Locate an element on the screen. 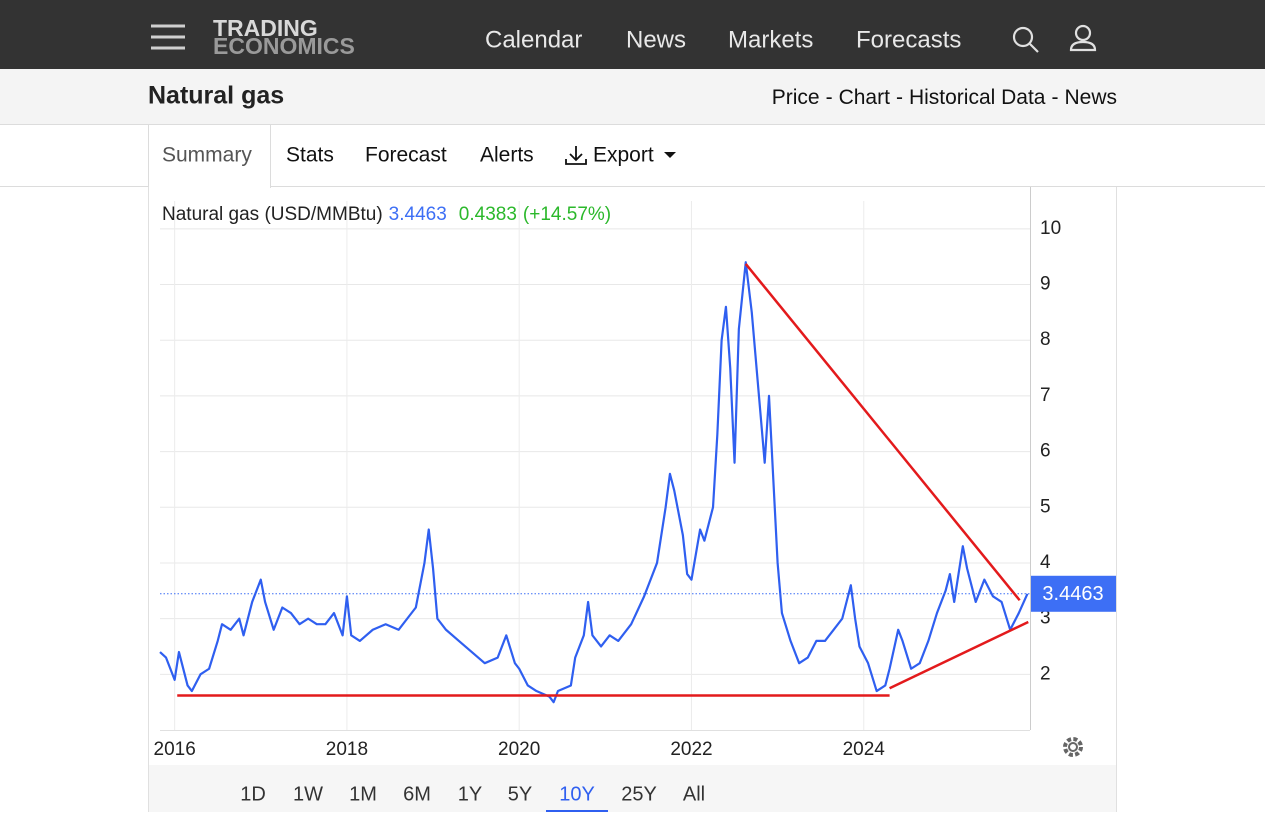 The image size is (1265, 820). user-icon is located at coordinates (1083, 38).